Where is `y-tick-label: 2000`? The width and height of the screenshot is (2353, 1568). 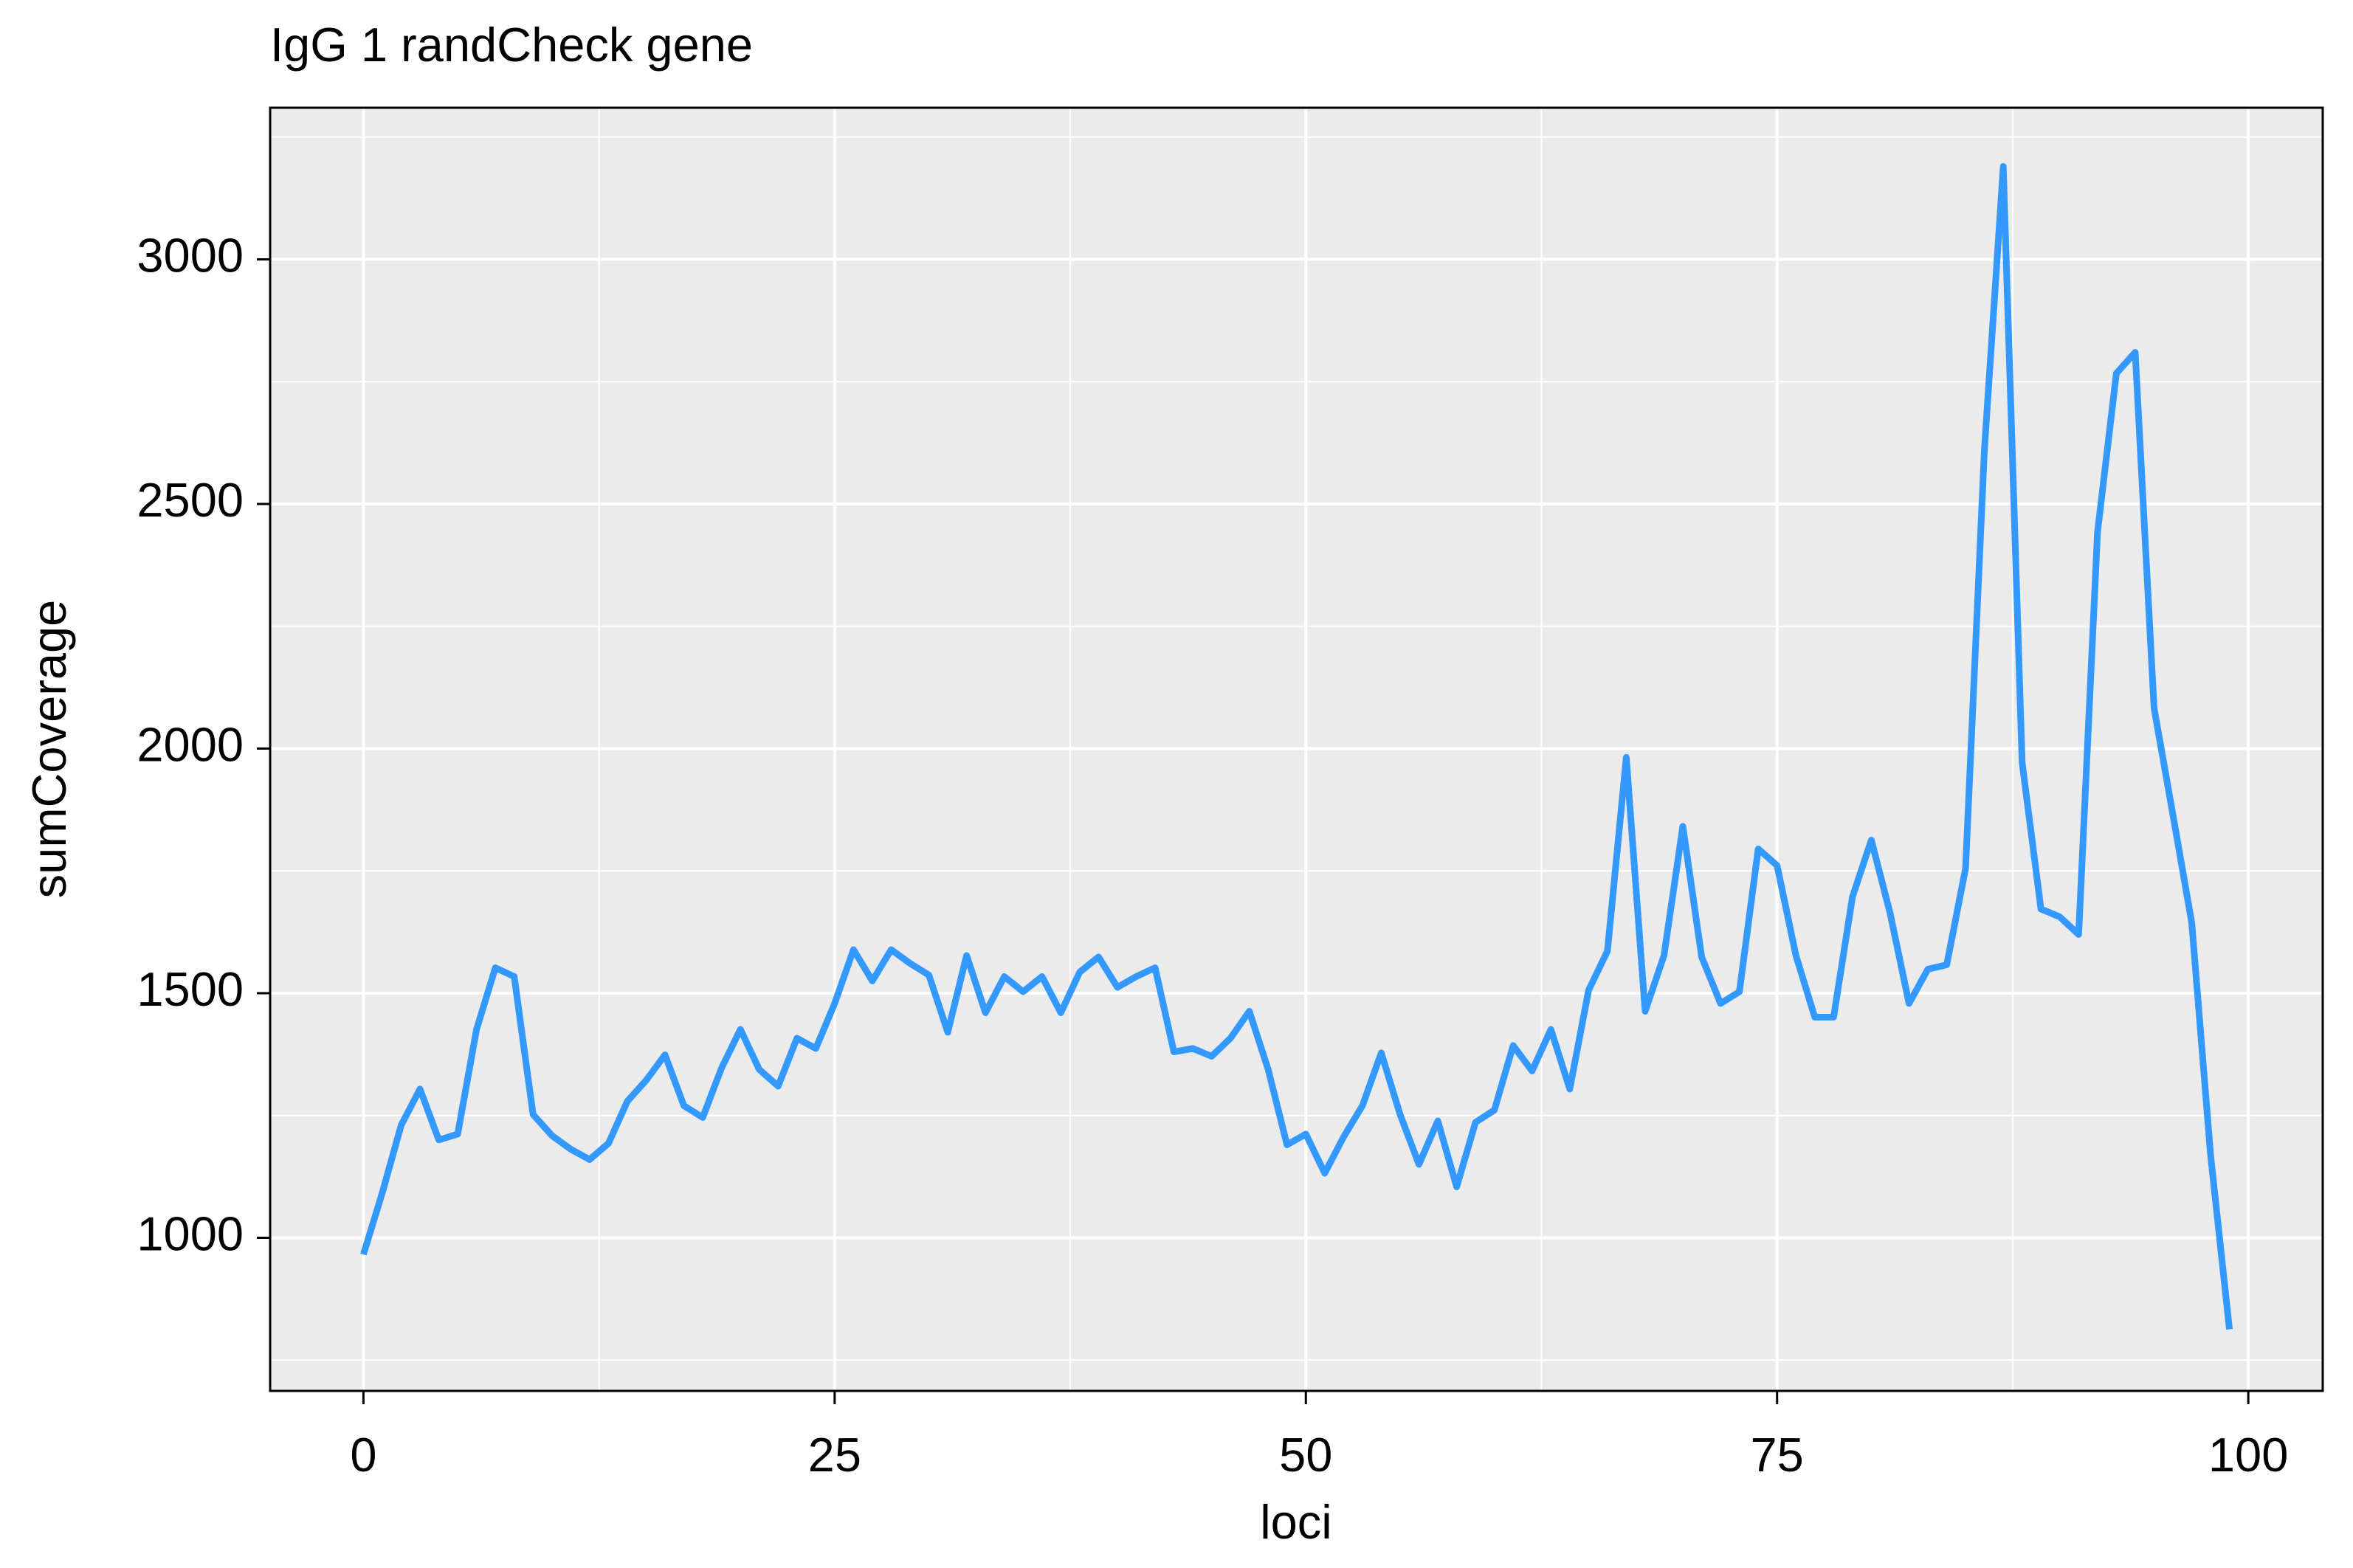
y-tick-label: 2000 is located at coordinates (190, 745).